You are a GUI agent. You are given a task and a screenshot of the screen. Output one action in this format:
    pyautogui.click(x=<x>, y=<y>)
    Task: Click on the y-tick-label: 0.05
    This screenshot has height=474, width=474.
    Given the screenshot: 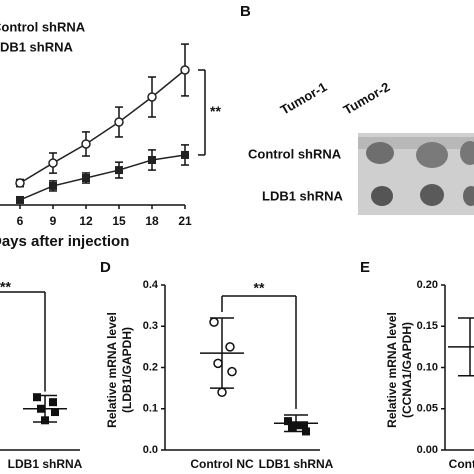 What is the action you would take?
    pyautogui.click(x=427, y=409)
    